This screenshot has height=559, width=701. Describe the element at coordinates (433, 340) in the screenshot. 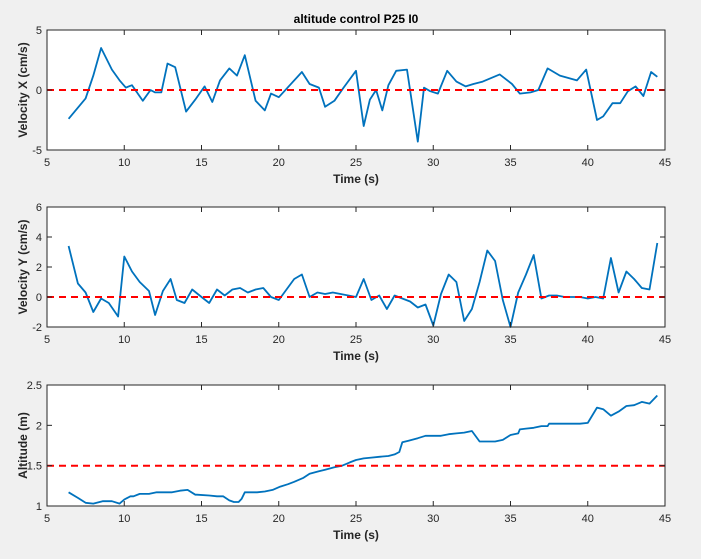

I see `plot-2-x-tick-label: 30` at that location.